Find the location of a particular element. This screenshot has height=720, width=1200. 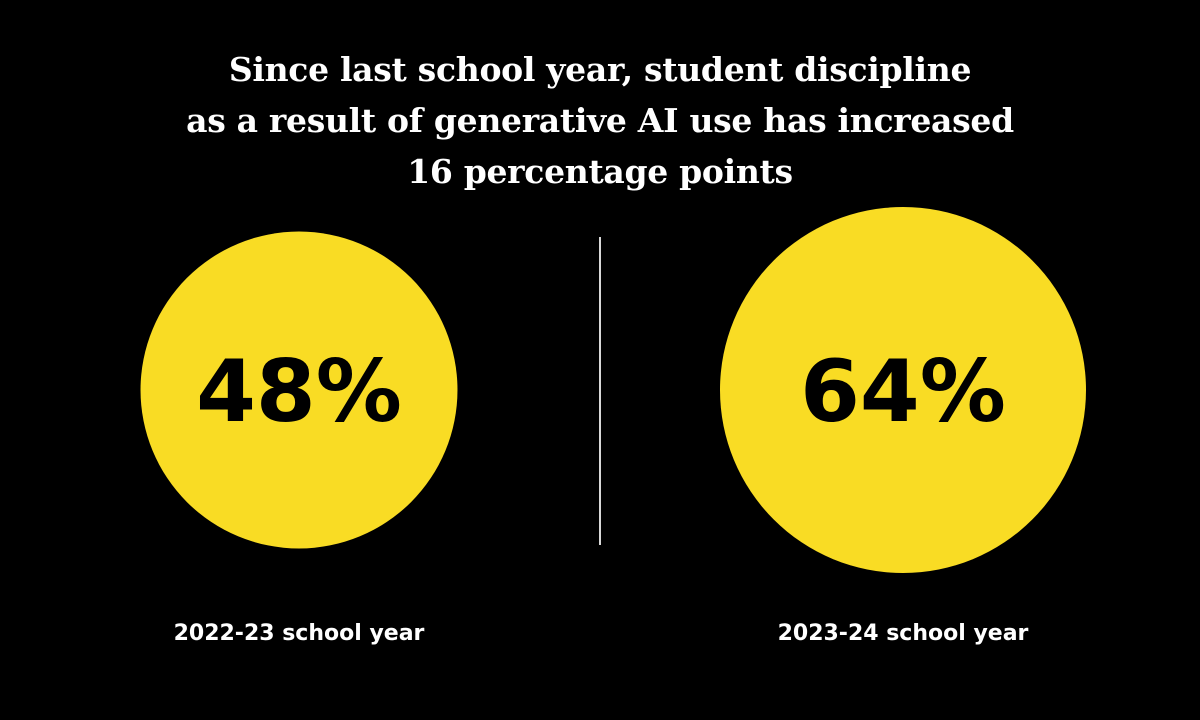

title-line-3: 16 percentage points is located at coordinates (600, 171).